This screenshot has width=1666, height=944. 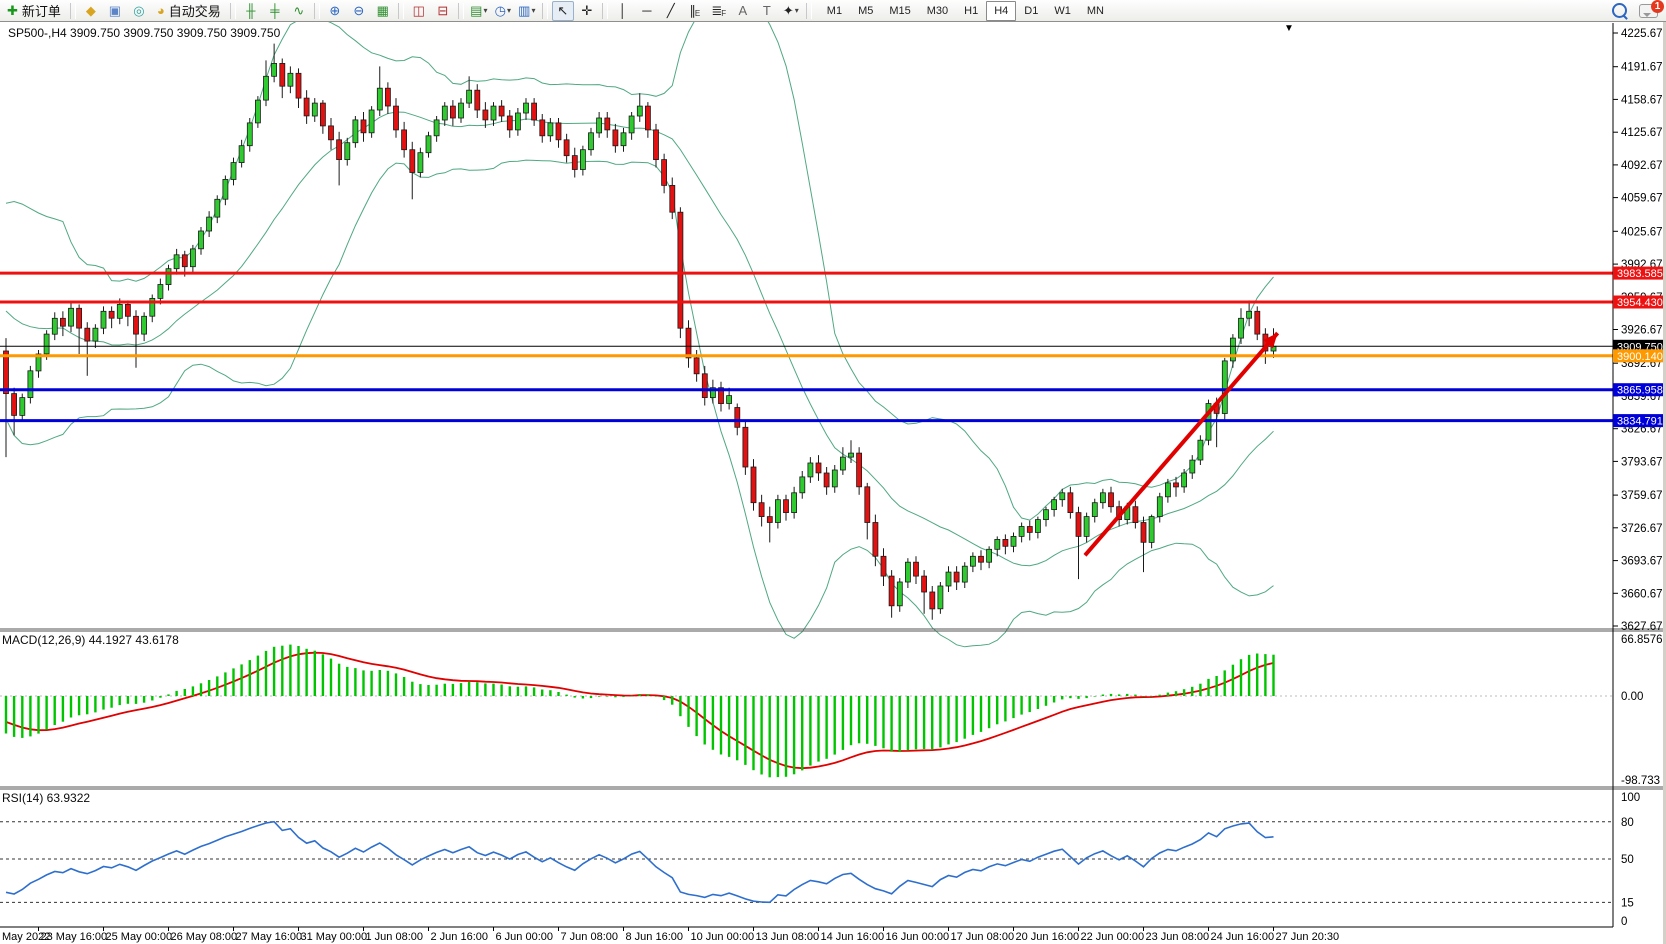 What do you see at coordinates (383, 11) in the screenshot?
I see `tile-windows-button: ▦` at bounding box center [383, 11].